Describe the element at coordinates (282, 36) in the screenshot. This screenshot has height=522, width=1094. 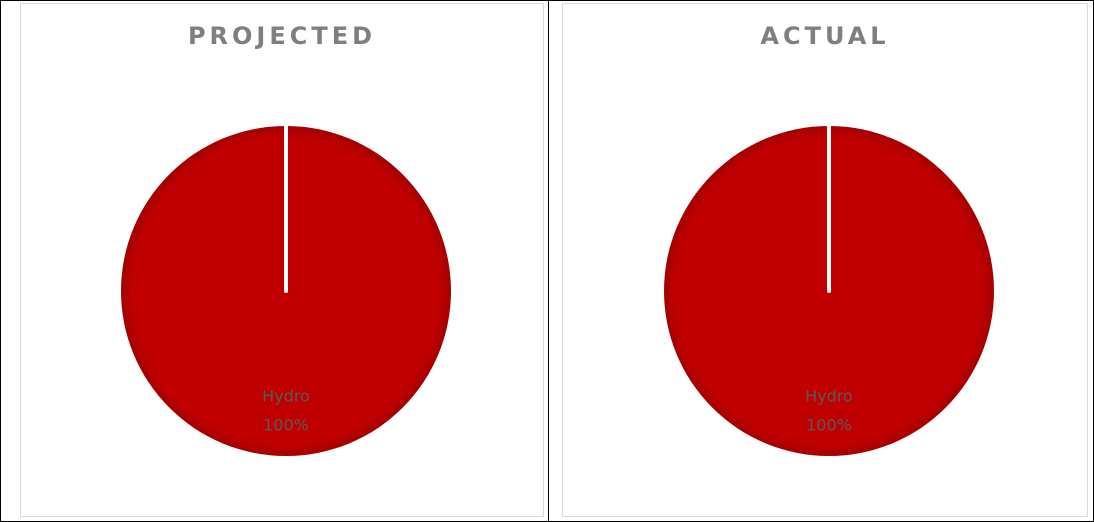
I see `chart-title: PROJECTED` at that location.